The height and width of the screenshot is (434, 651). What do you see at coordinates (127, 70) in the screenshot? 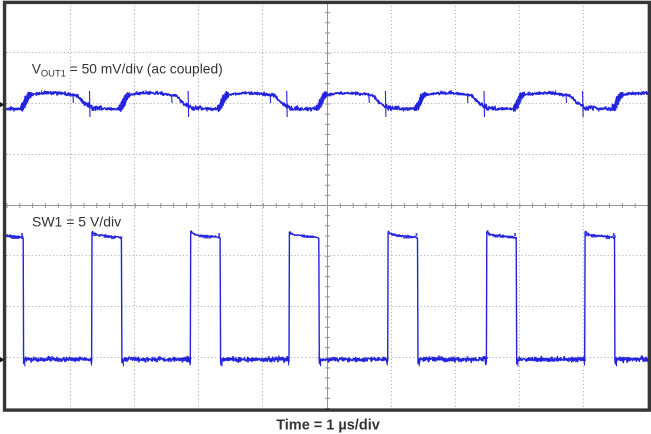
I see `svg-text: VOUT1 = 50 mV/div (ac coupled)` at bounding box center [127, 70].